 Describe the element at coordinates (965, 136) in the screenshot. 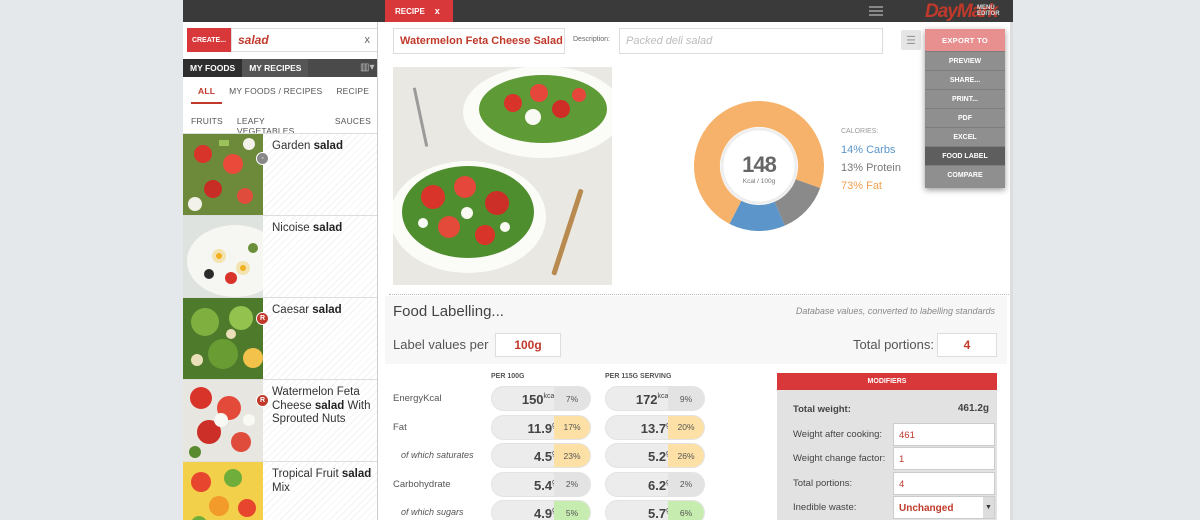

I see `export-item-excel: EXCEL` at that location.